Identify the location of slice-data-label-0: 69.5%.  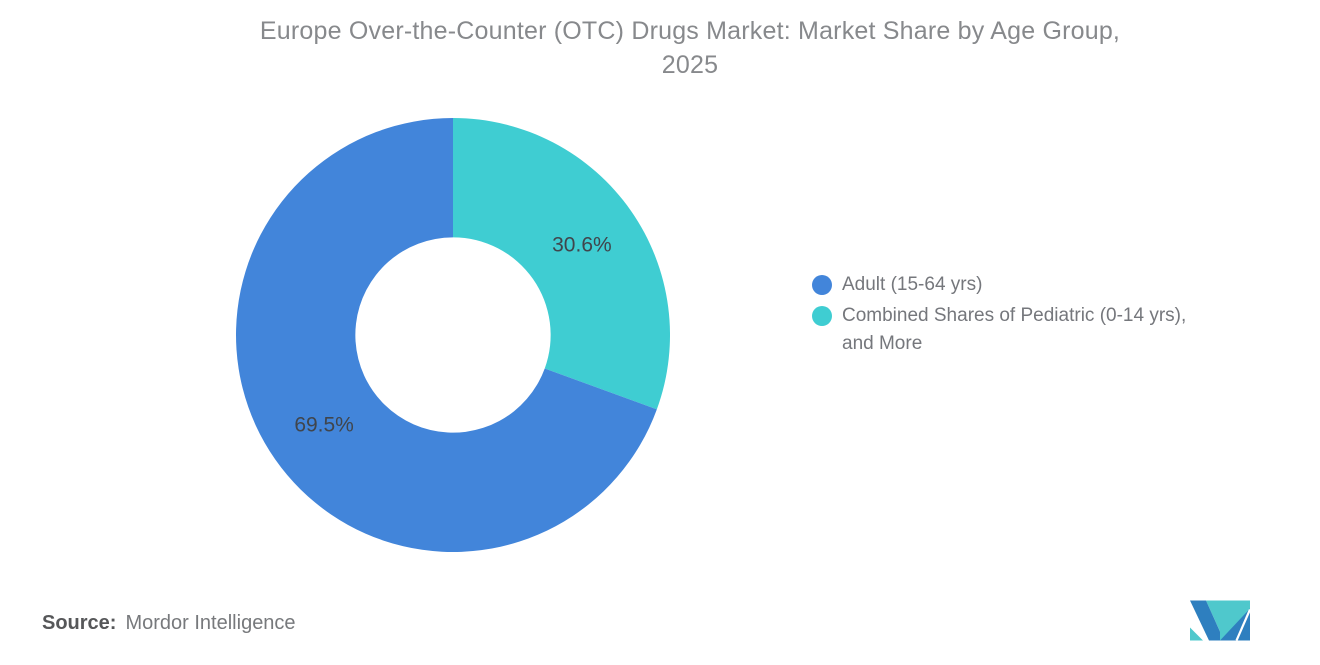
(324, 425).